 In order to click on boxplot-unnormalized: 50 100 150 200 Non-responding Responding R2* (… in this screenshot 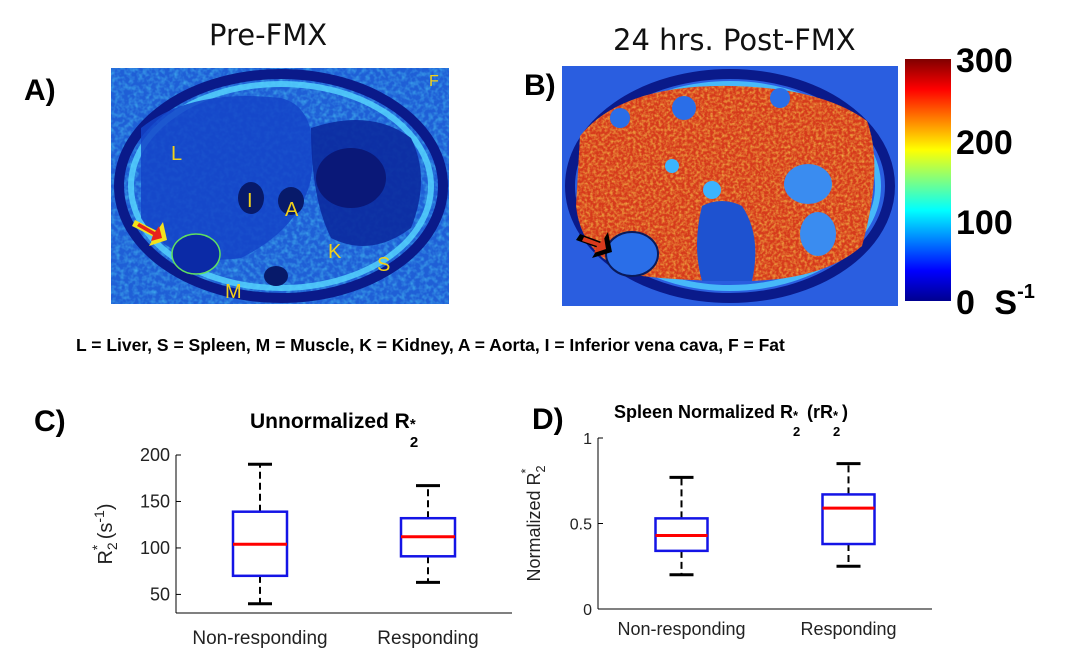, I will do `click(300, 547)`.